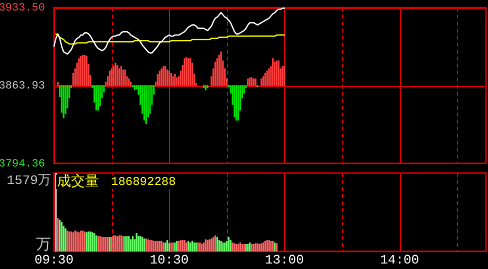  What do you see at coordinates (400, 260) in the screenshot?
I see `x-tick-label: 14:00` at bounding box center [400, 260].